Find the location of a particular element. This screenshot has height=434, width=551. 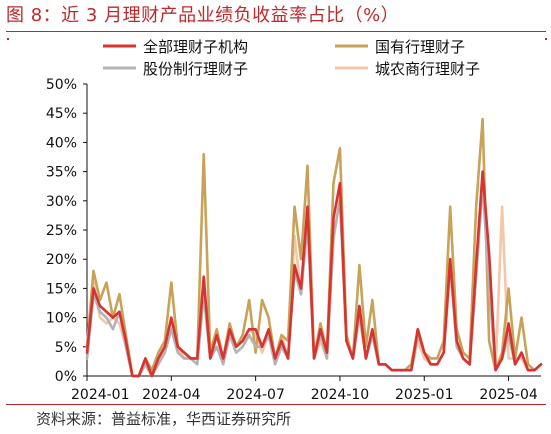

x-tick-label: 2024-01 is located at coordinates (100, 395).